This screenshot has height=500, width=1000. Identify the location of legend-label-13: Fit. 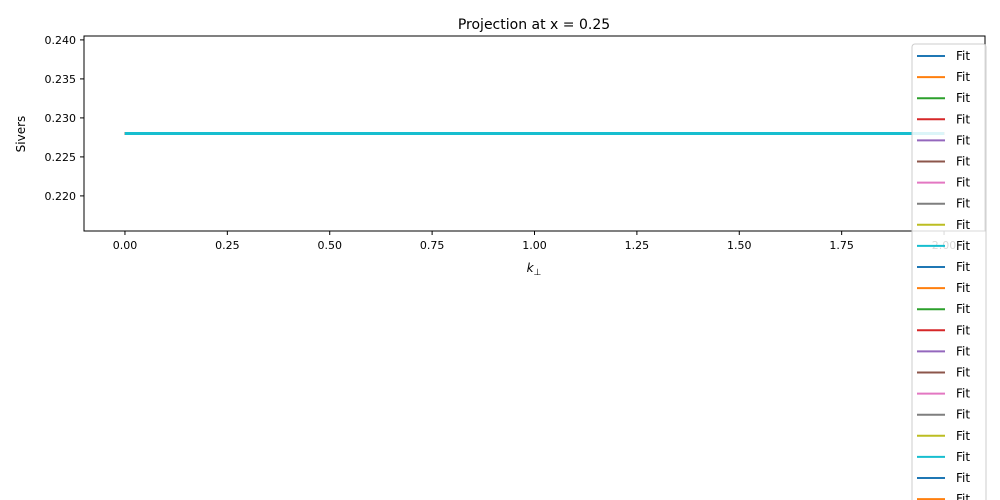
(963, 309).